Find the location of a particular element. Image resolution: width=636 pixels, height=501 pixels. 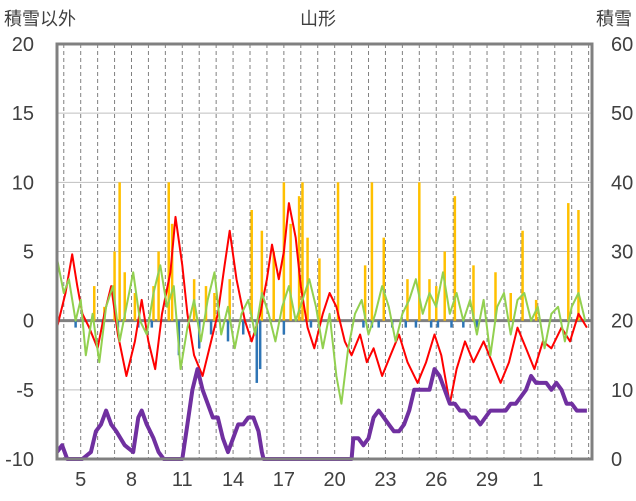

y-left-tick-label: 10 is located at coordinates (23, 183).